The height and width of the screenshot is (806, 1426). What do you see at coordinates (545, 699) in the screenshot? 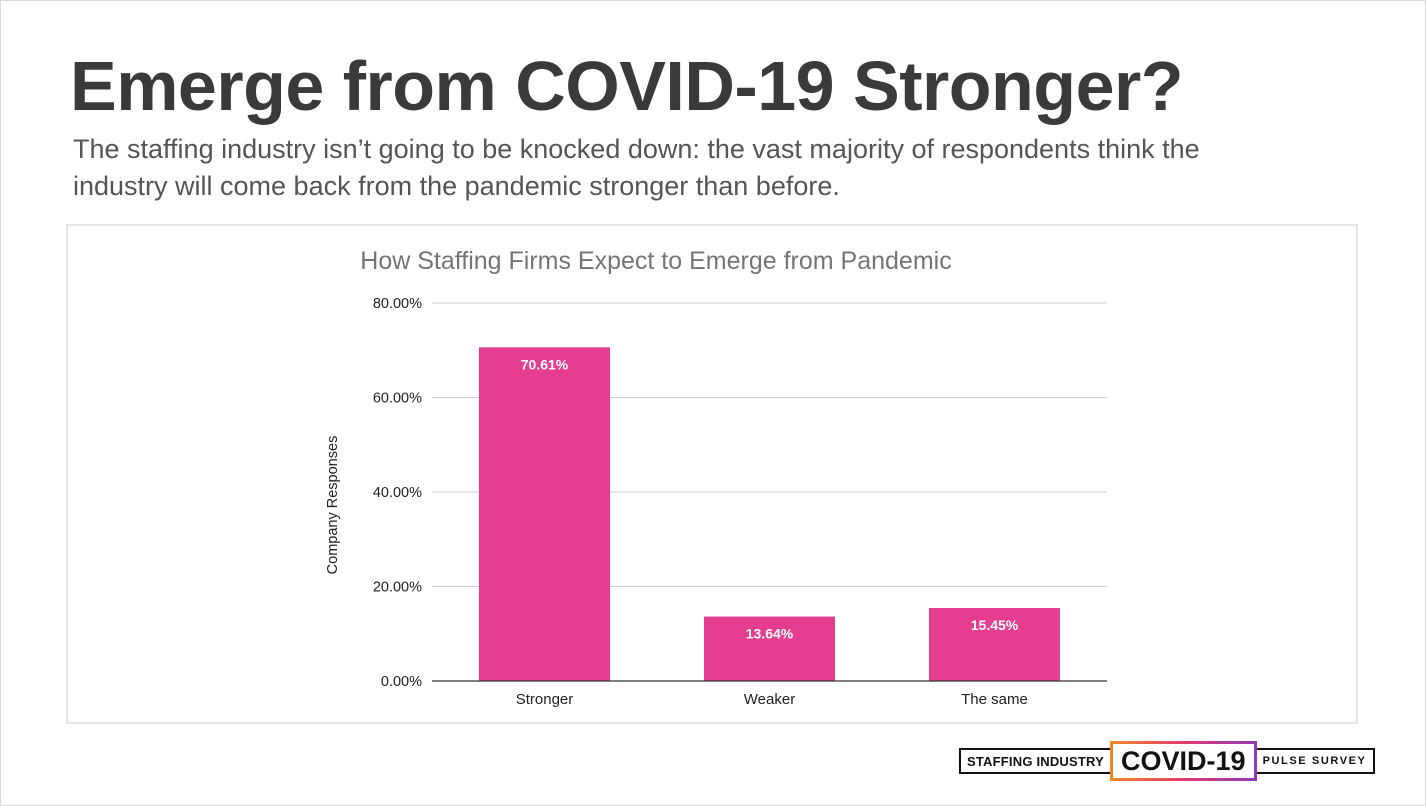
I see `x-tick-label: Stronger` at bounding box center [545, 699].